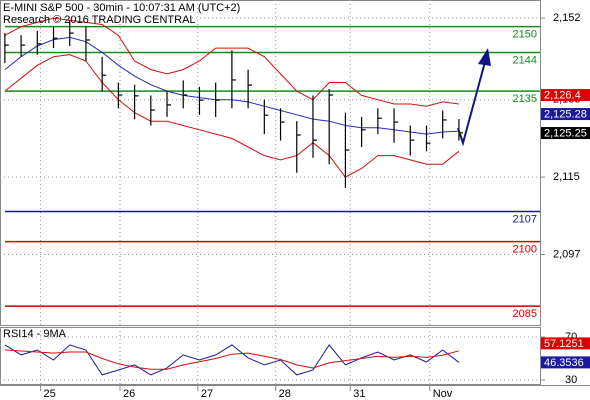 The image size is (590, 400). What do you see at coordinates (567, 254) in the screenshot?
I see `y-tick-label: 2,097` at bounding box center [567, 254].